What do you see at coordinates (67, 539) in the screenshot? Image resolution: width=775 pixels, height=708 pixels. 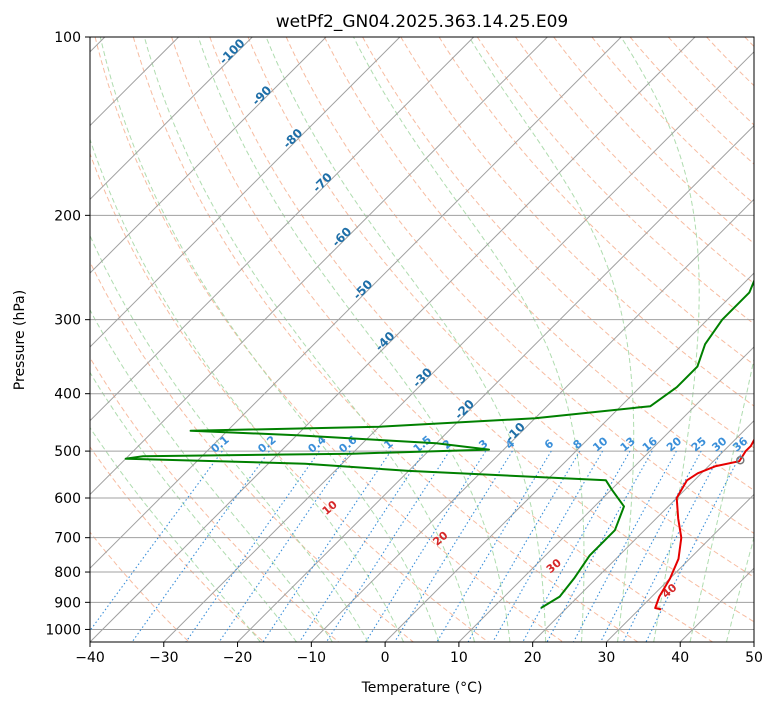 I see `y-tick-label: 700` at bounding box center [67, 539].